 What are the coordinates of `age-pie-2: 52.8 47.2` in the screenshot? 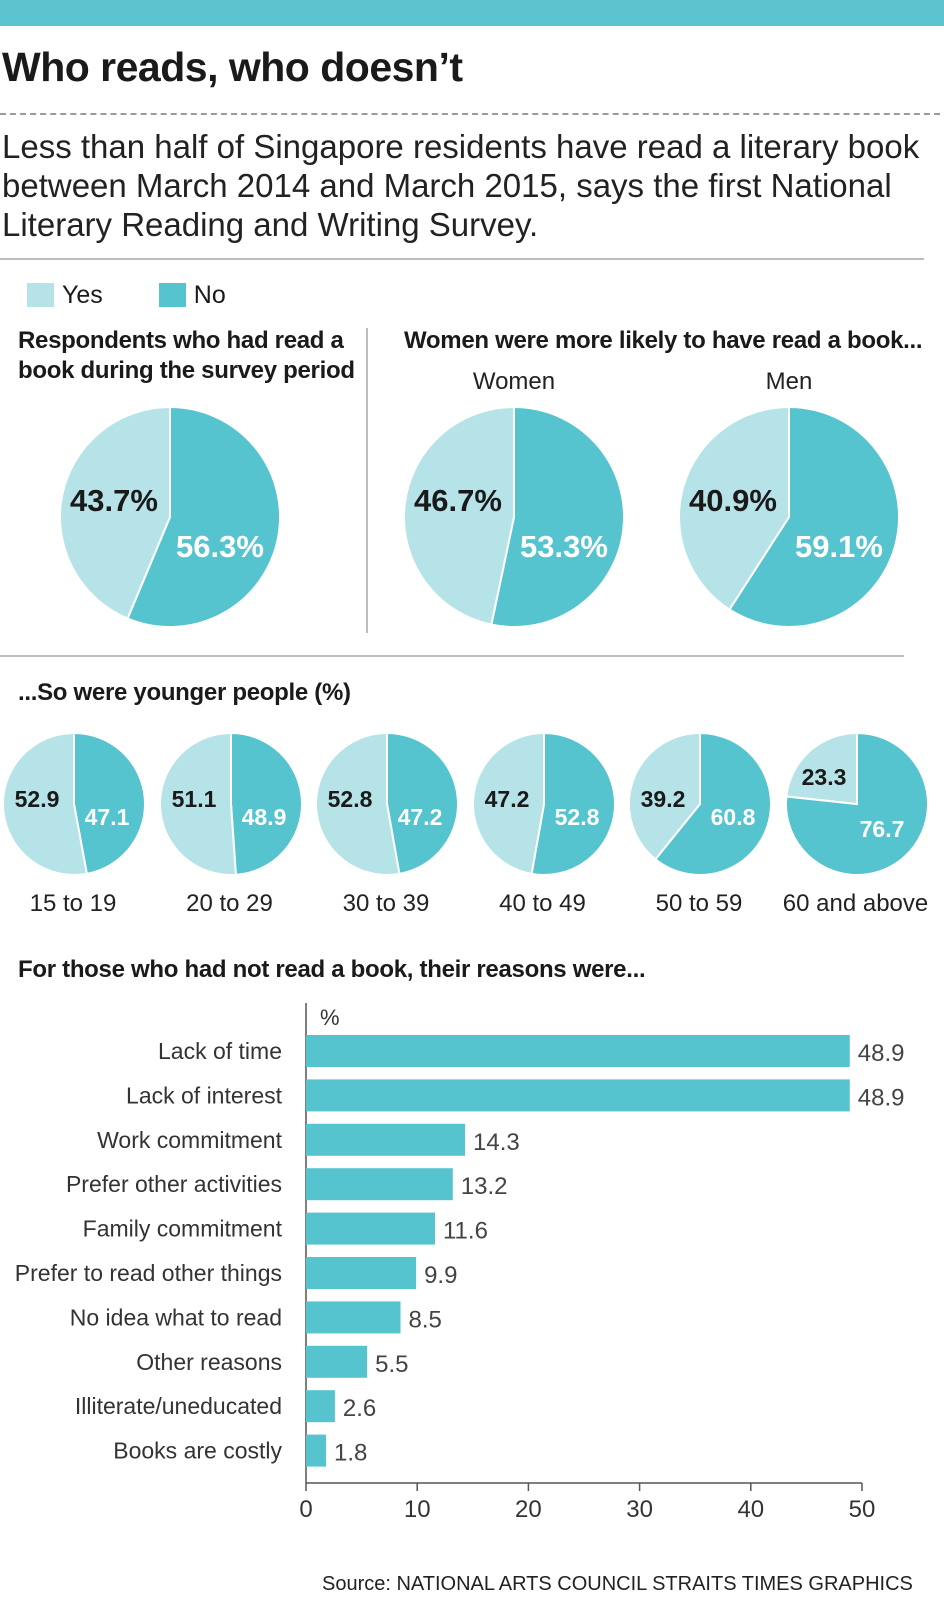 It's located at (387, 803).